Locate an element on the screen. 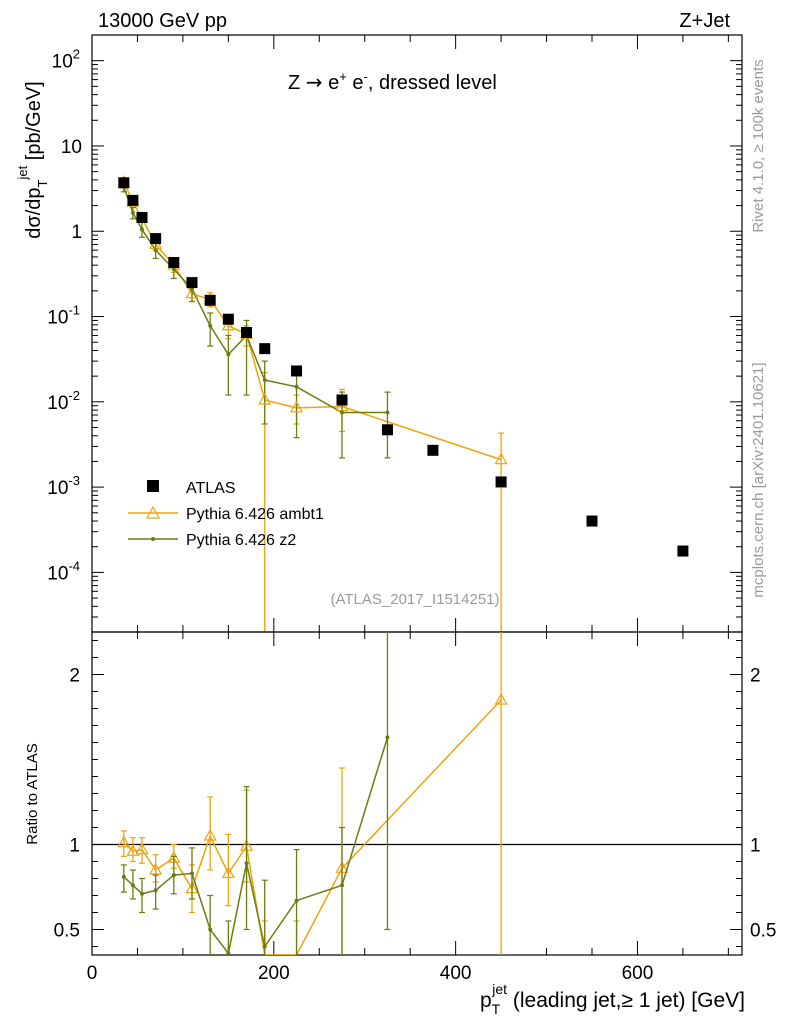 The height and width of the screenshot is (1024, 786). ratio-y-tick-label: 1 is located at coordinates (74, 846).